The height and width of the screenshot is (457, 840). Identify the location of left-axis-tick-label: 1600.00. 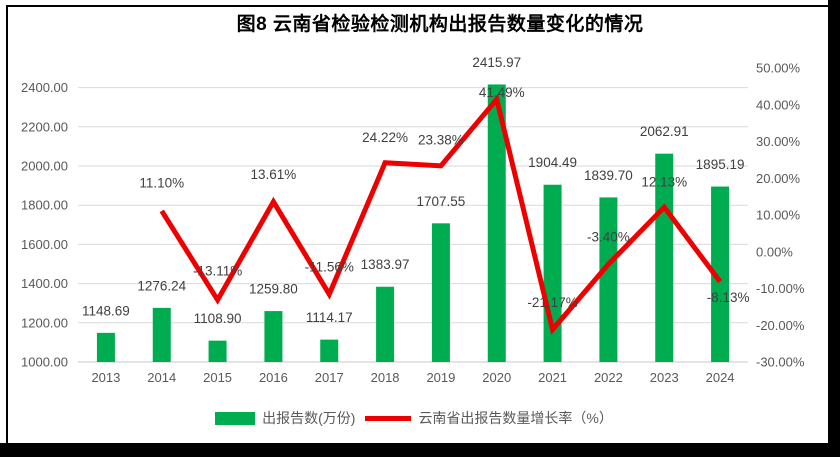
(44, 244).